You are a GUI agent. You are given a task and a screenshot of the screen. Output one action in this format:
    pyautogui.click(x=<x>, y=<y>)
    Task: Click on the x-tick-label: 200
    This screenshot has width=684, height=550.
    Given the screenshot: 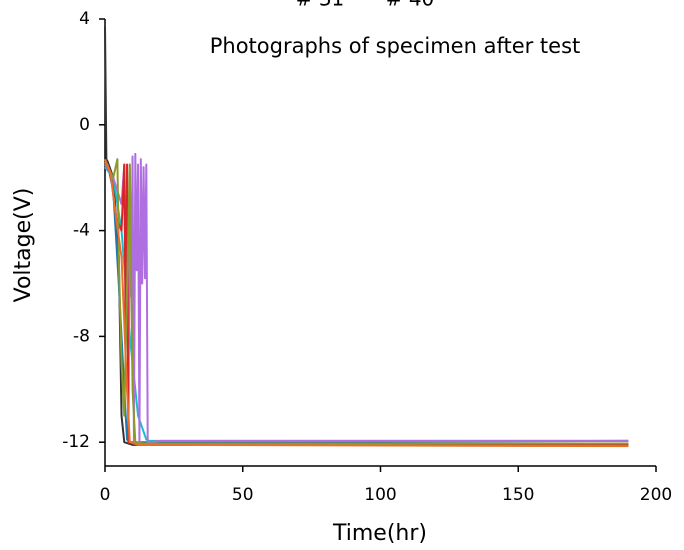 What is the action you would take?
    pyautogui.click(x=656, y=495)
    